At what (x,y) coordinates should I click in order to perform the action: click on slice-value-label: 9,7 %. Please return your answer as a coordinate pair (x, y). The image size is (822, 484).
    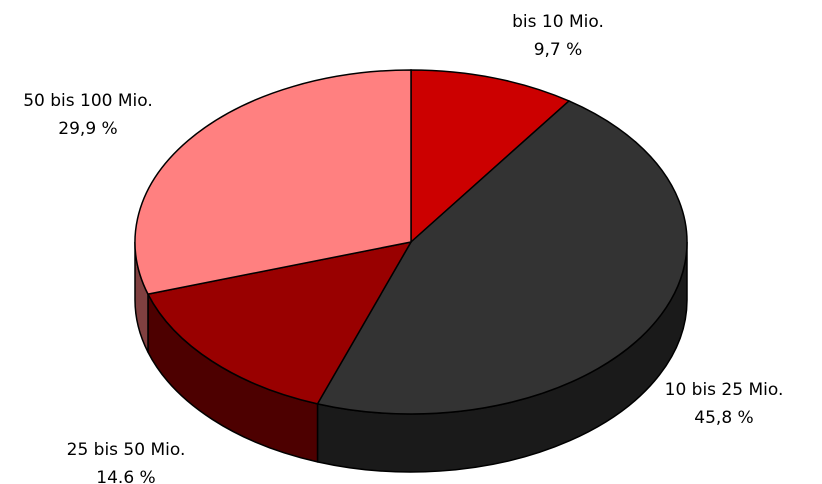
    Looking at the image, I should click on (558, 50).